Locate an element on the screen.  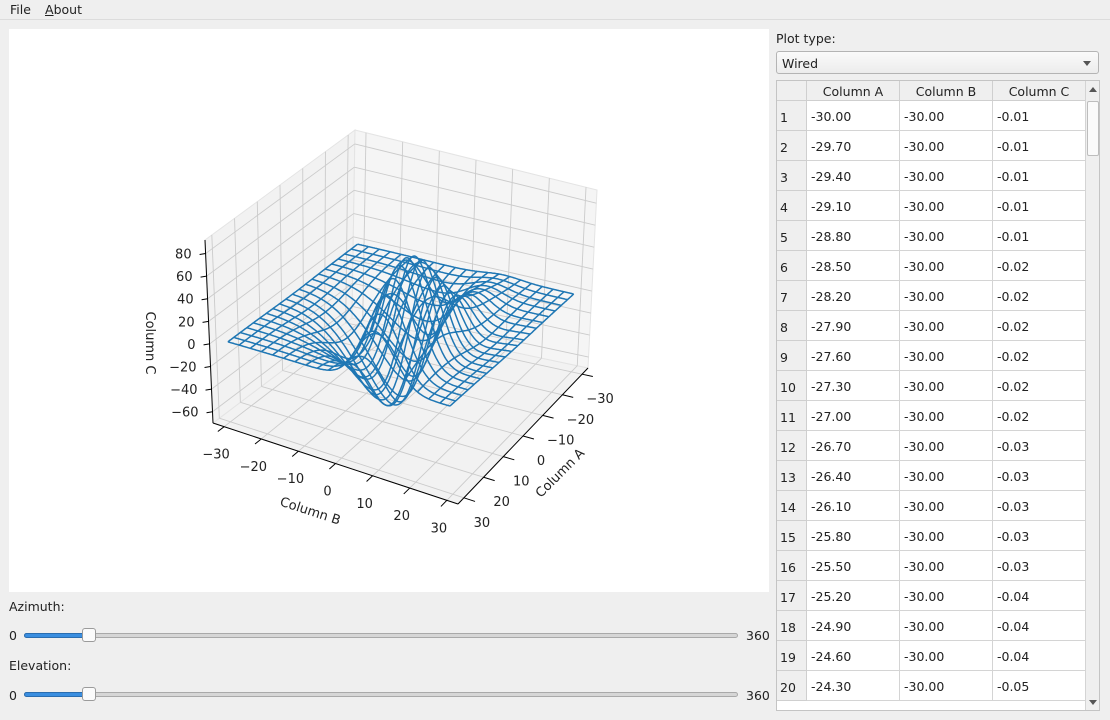
vertical-scrollbar is located at coordinates (1092, 395).